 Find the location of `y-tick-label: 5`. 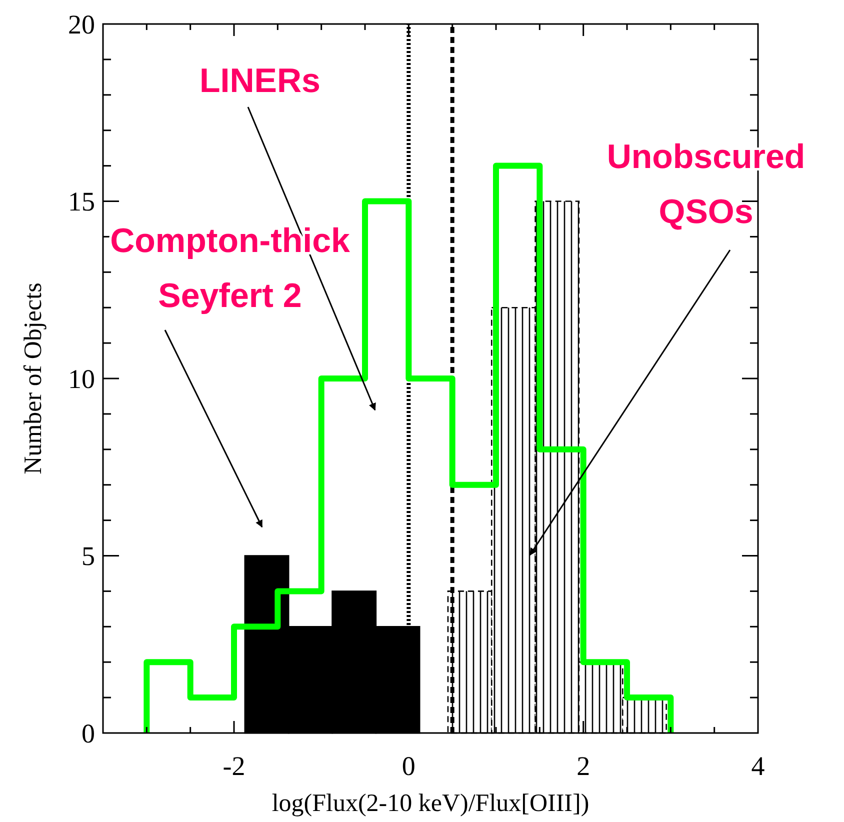

y-tick-label: 5 is located at coordinates (88, 556).